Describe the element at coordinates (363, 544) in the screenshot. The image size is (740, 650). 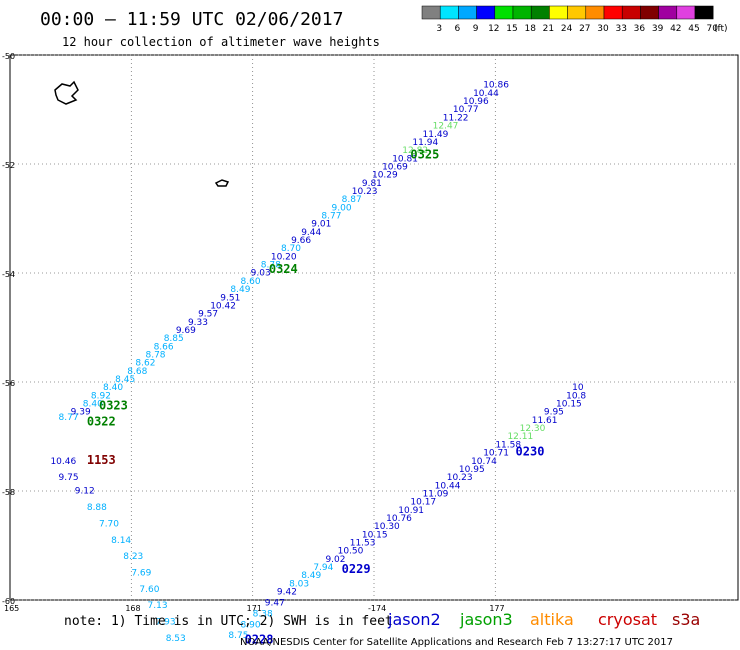
I see `swh-value: 11.53` at that location.